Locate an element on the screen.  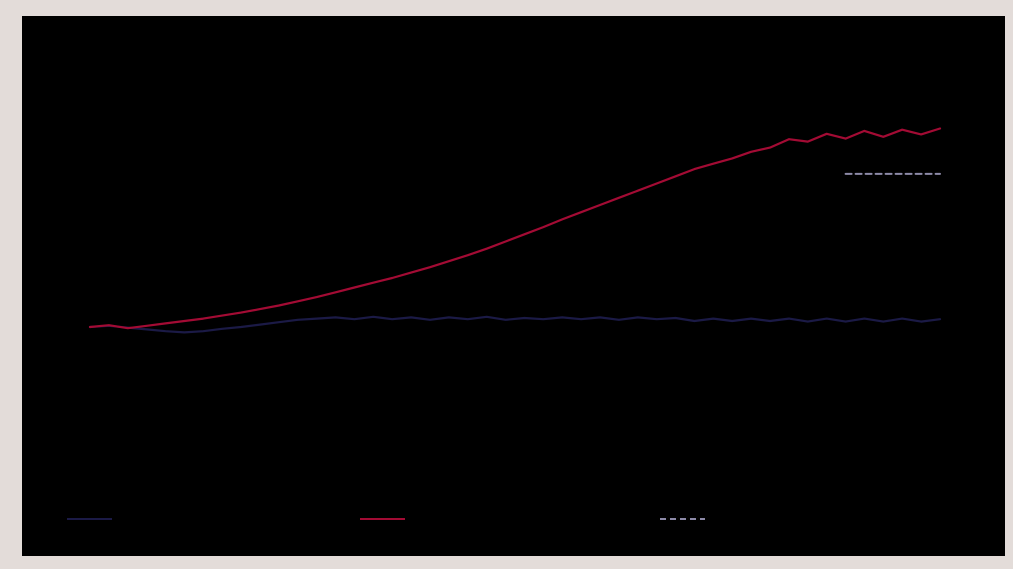
series-line-navy is located at coordinates (515, 324).